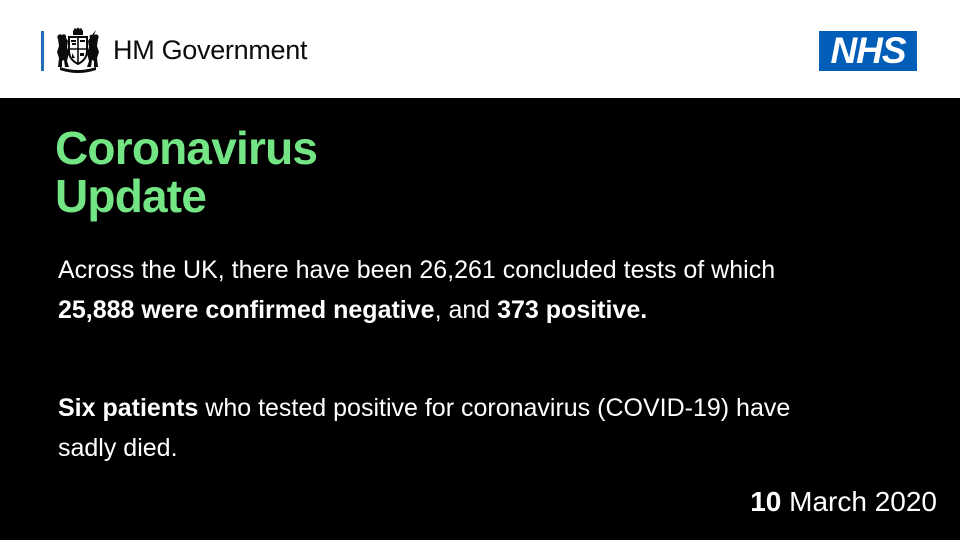 The width and height of the screenshot is (960, 540). What do you see at coordinates (466, 310) in the screenshot?
I see `tests-middle-text: , and` at bounding box center [466, 310].